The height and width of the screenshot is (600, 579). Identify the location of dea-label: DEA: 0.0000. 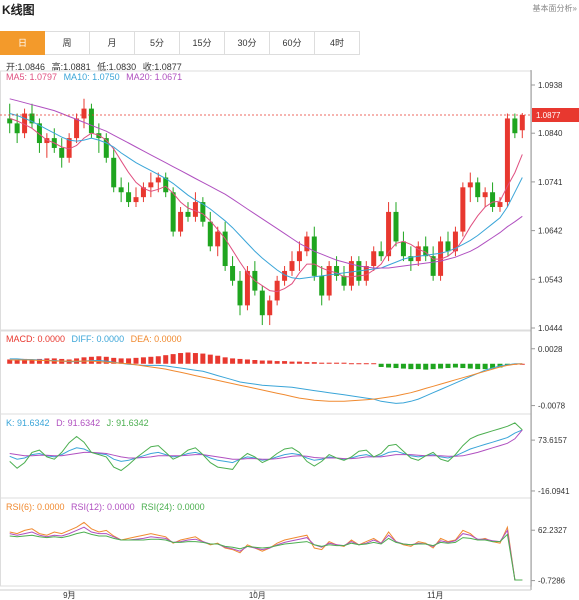
(156, 339).